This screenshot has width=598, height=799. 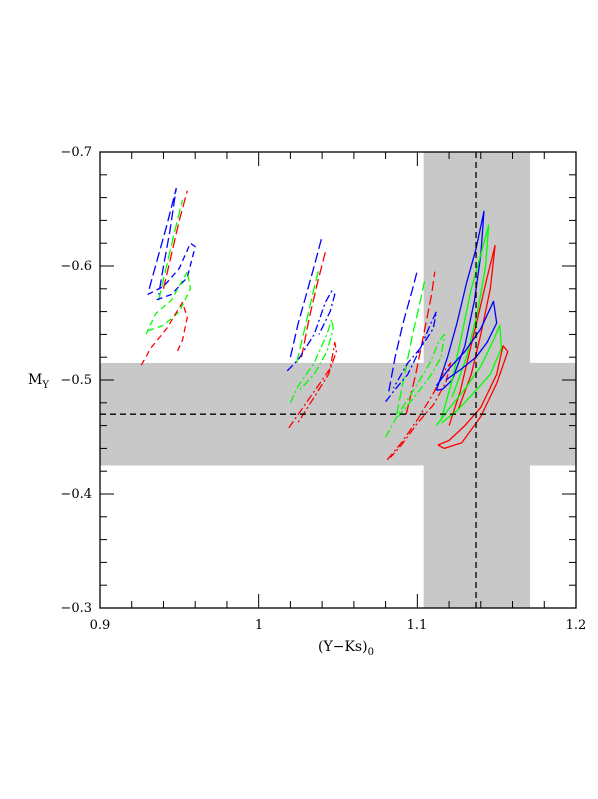 What do you see at coordinates (76, 152) in the screenshot?
I see `y-tick-label: −0.7` at bounding box center [76, 152].